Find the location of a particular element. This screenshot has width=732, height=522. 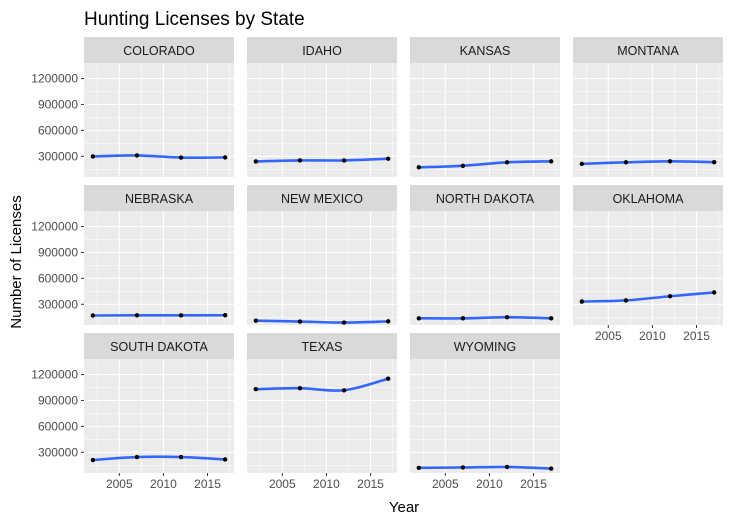

facet-north-dakota: NORTH DAKOTA is located at coordinates (485, 255).